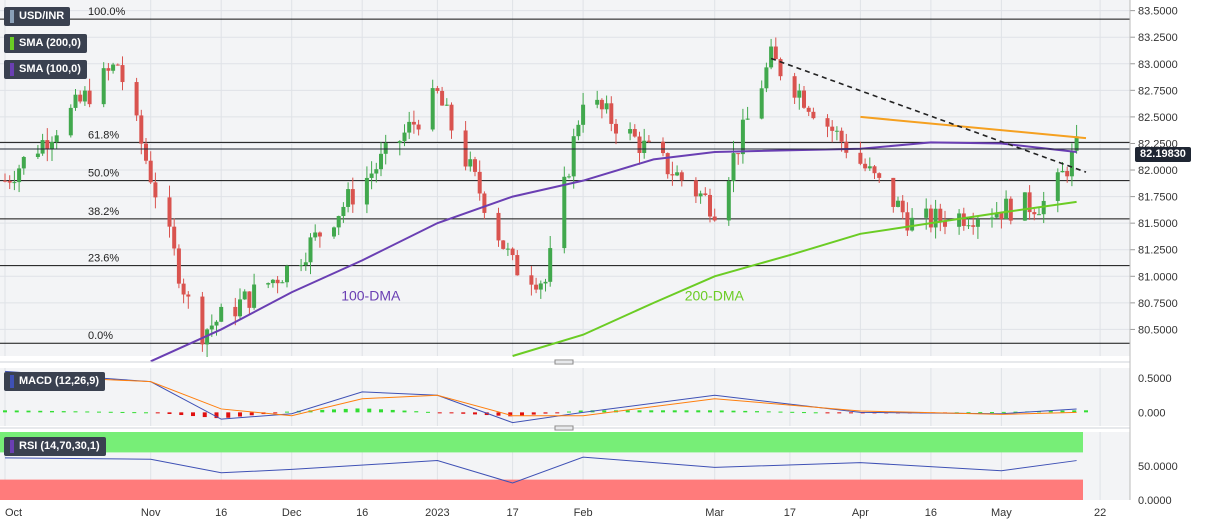  Describe the element at coordinates (541, 489) in the screenshot. I see `rsi-oversold-zone` at that location.